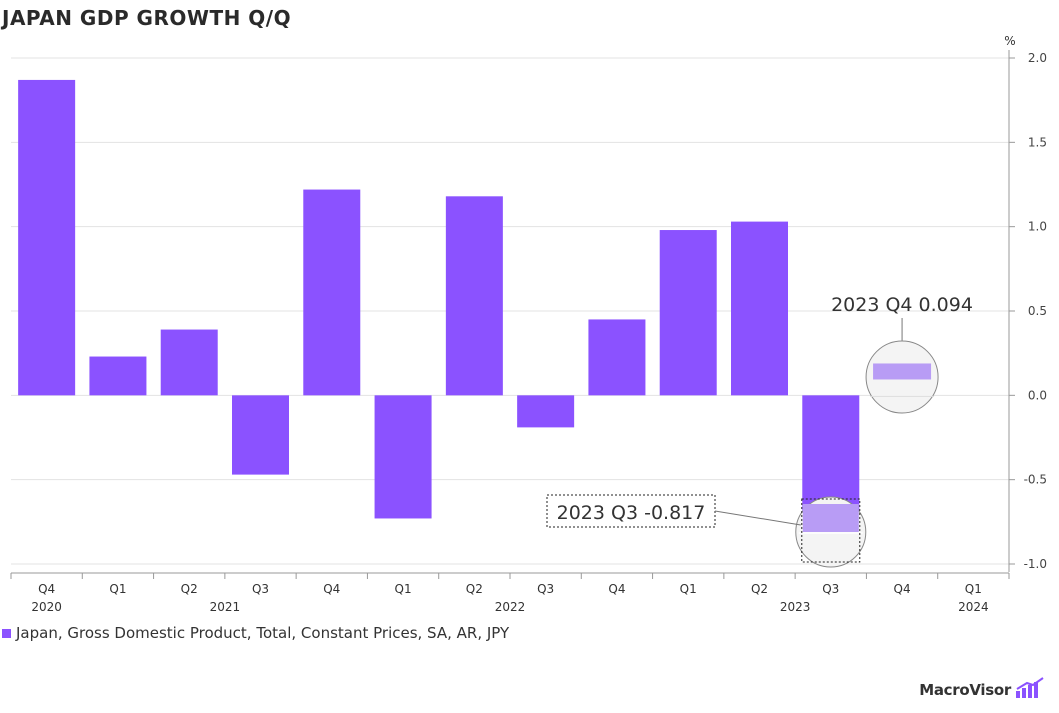  I want to click on y-tick-label: -1.0, so click(1035, 564).